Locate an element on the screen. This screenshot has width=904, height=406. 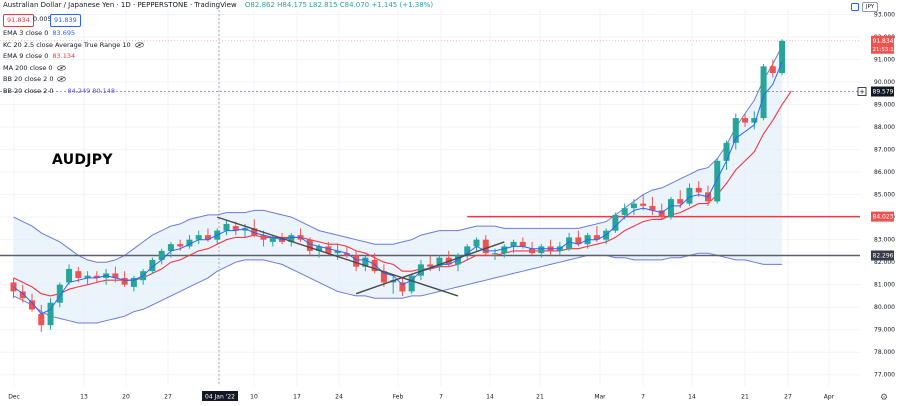
x-tick-label: Apr is located at coordinates (829, 397).